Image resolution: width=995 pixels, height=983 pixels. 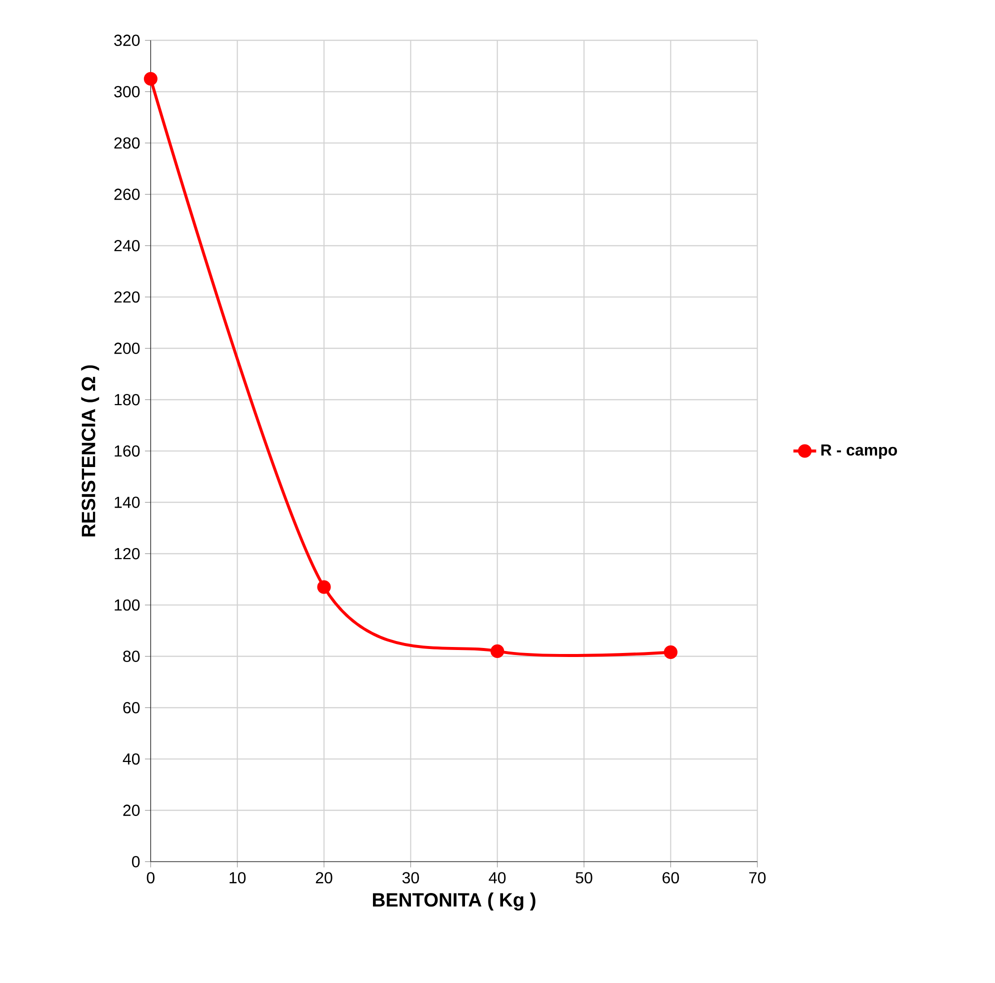 What do you see at coordinates (131, 656) in the screenshot?
I see `y-tick-label: 80` at bounding box center [131, 656].